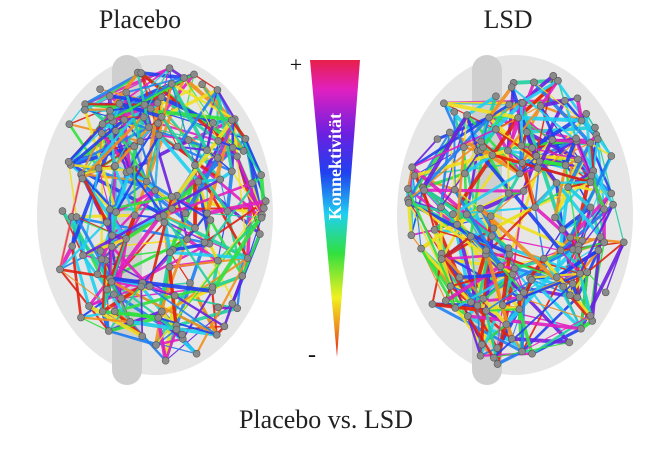 This screenshot has height=450, width=660. What do you see at coordinates (296, 64) in the screenshot?
I see `colorbar-max: +` at bounding box center [296, 64].